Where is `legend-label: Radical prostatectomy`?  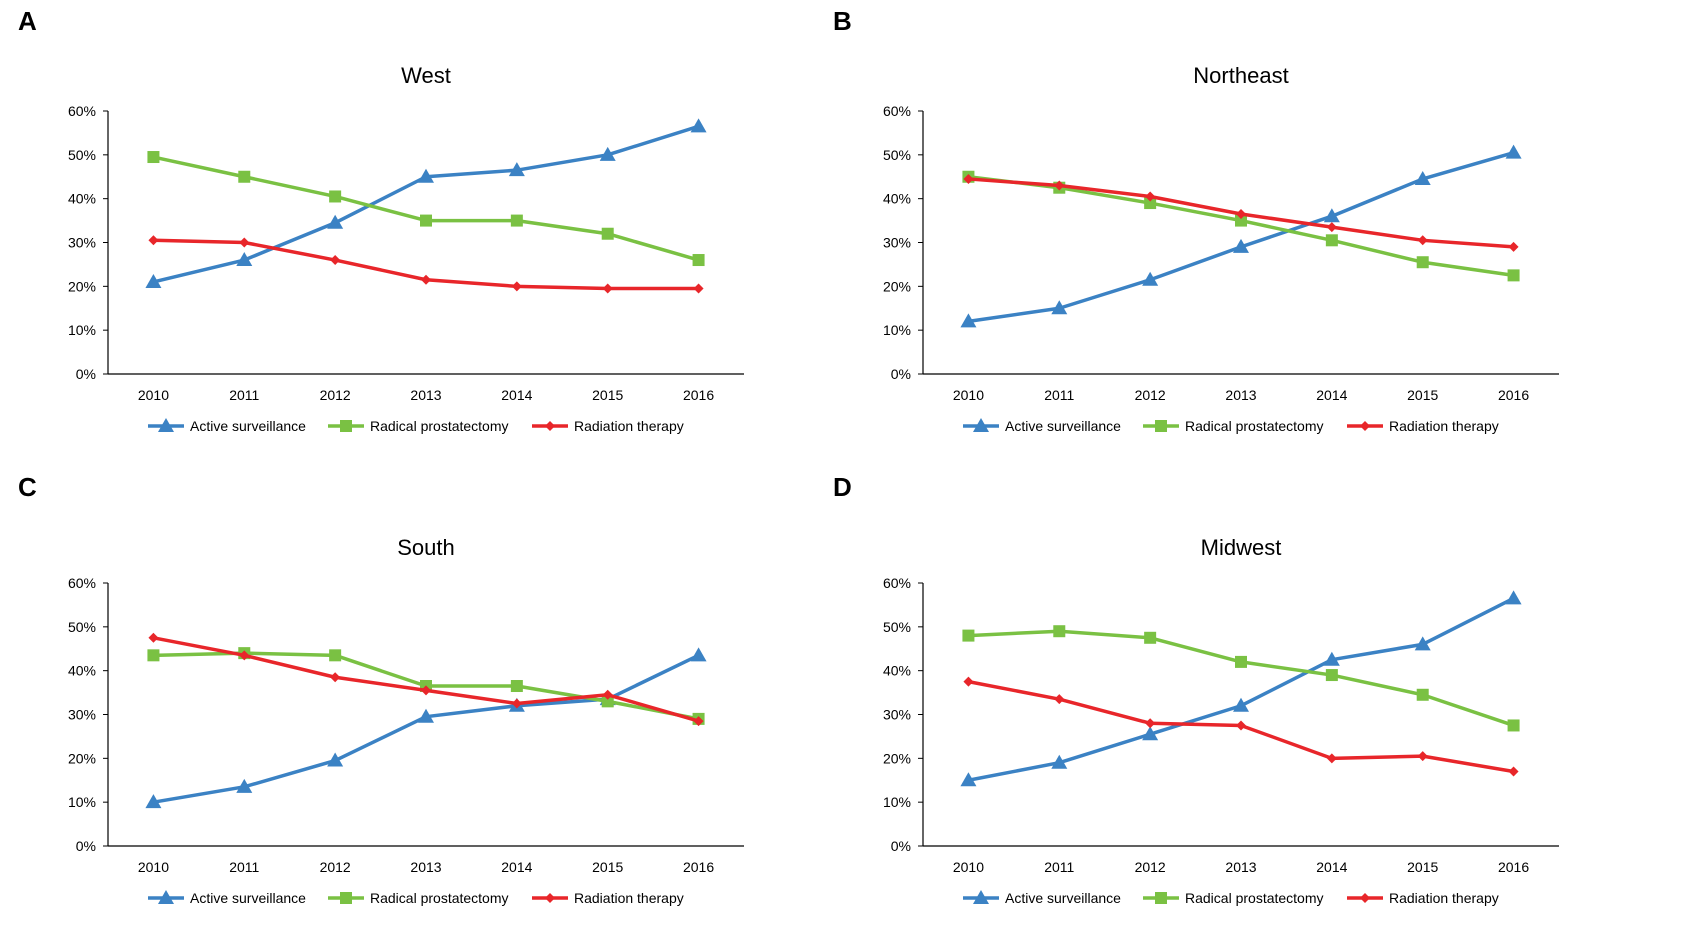 legend-label: Radical prostatectomy is located at coordinates (439, 426).